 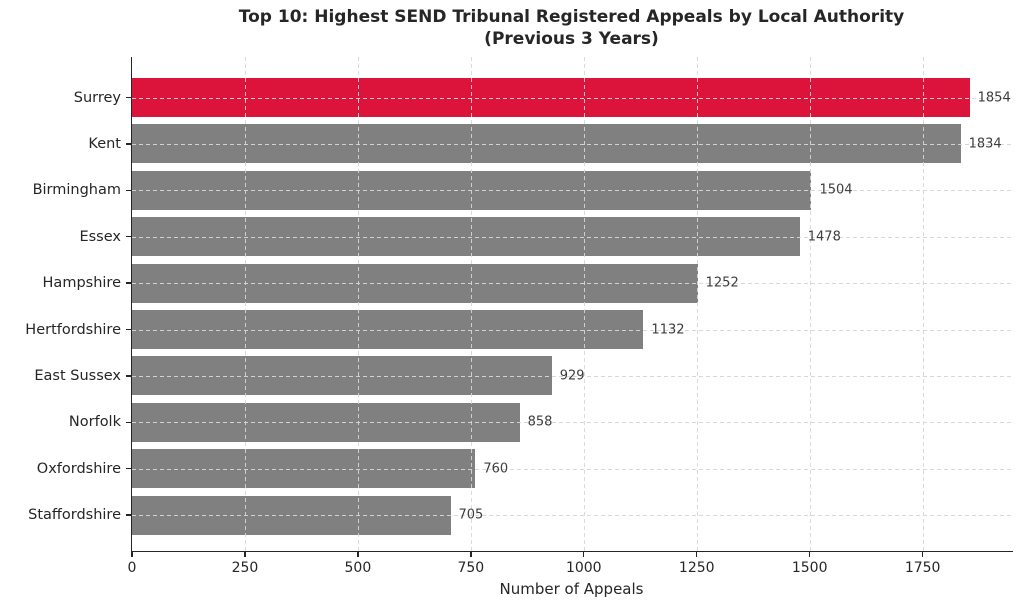 What do you see at coordinates (571, 589) in the screenshot?
I see `x-axis-label: Number of Appeals` at bounding box center [571, 589].